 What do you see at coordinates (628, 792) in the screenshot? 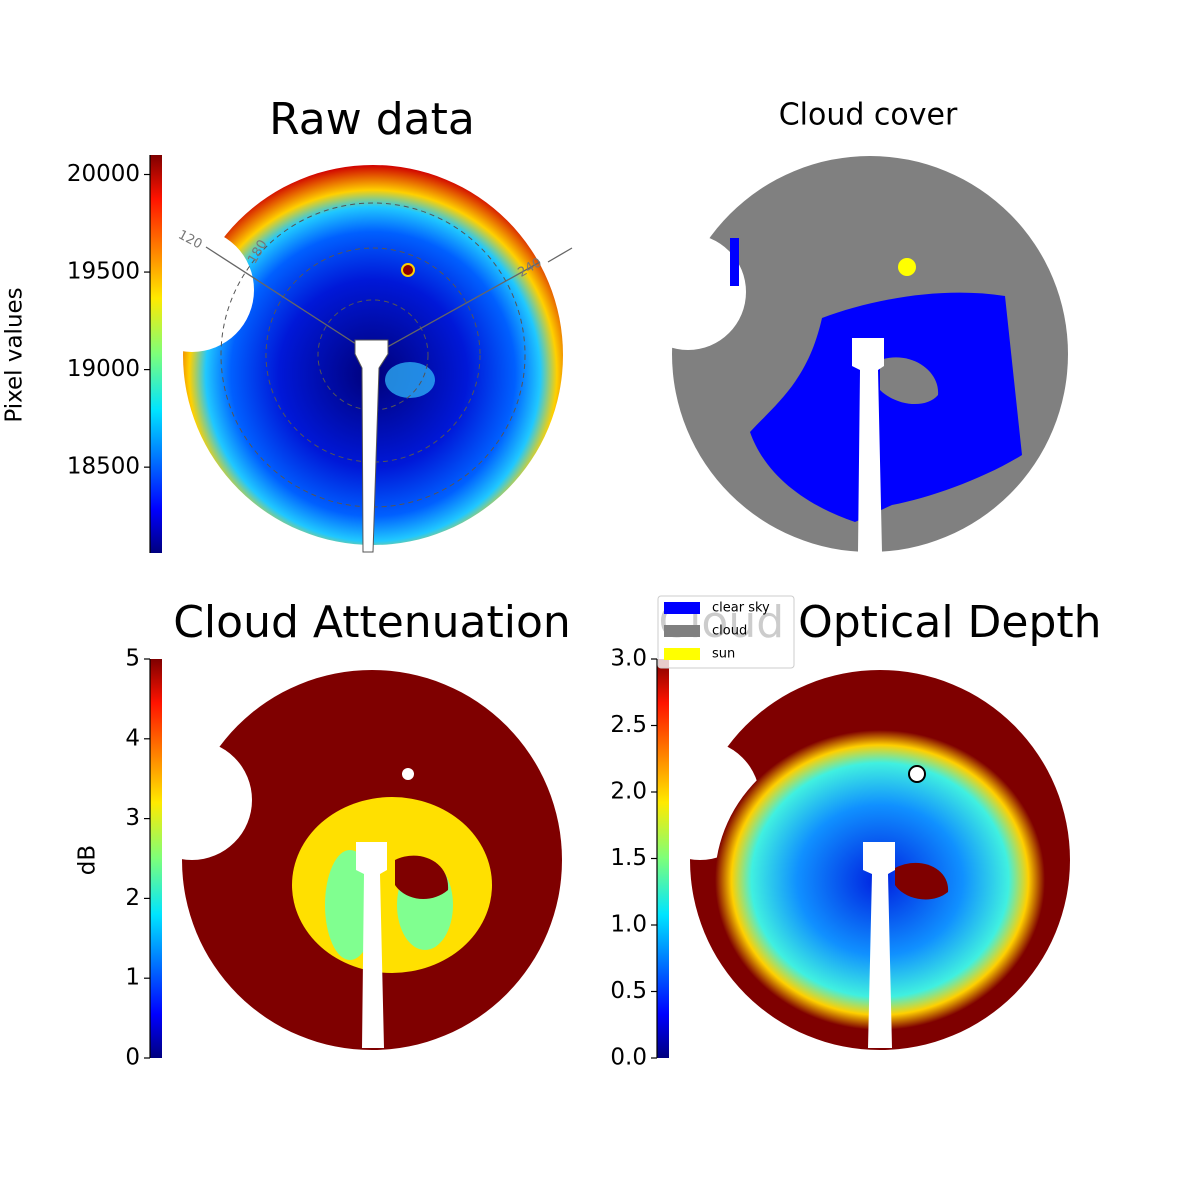
I see `tick-label: 2.0` at bounding box center [628, 792].